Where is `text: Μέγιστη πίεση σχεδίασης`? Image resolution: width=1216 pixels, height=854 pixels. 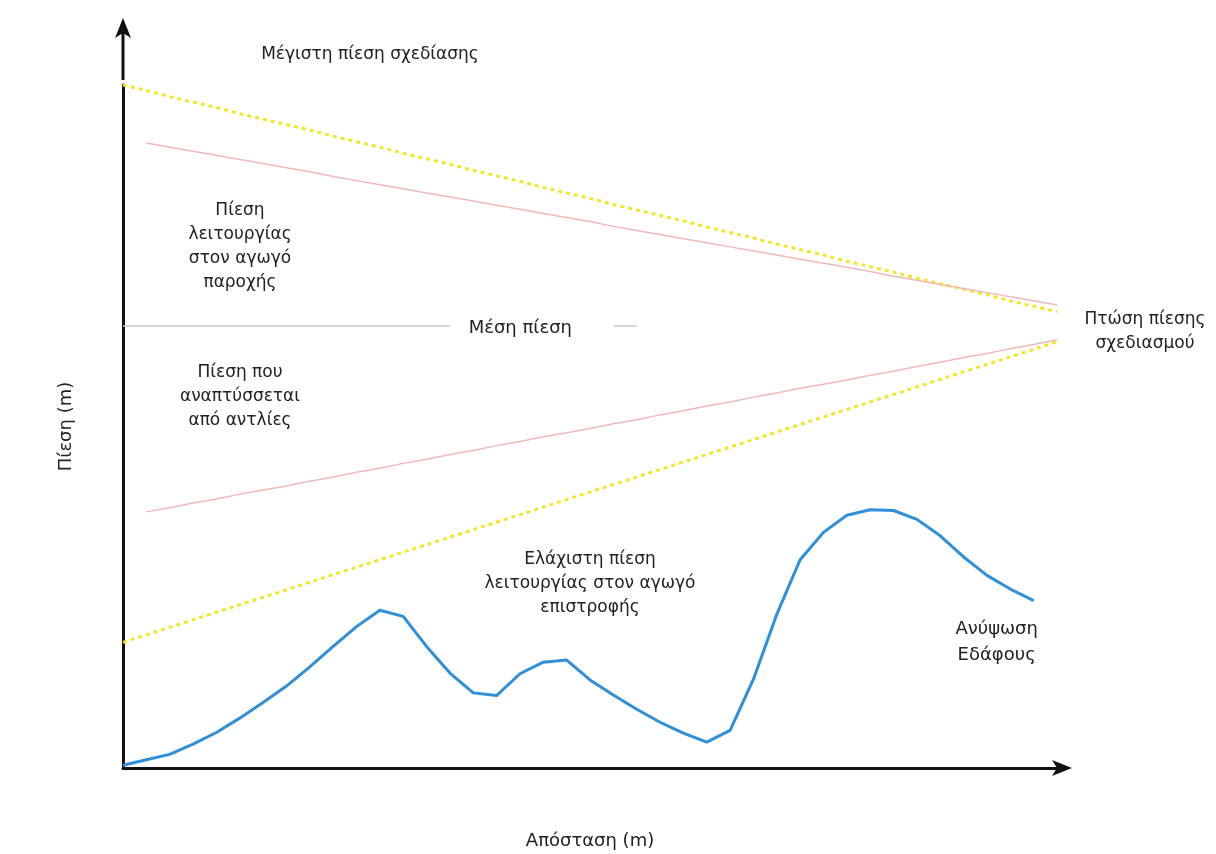
text: Μέγιστη πίεση σχεδίασης is located at coordinates (370, 53).